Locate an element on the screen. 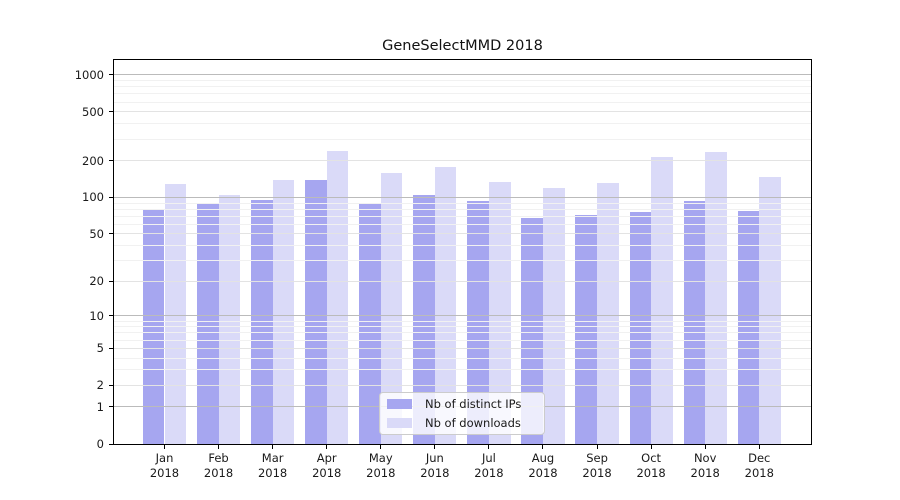  x-tick-jul is located at coordinates (489, 447).